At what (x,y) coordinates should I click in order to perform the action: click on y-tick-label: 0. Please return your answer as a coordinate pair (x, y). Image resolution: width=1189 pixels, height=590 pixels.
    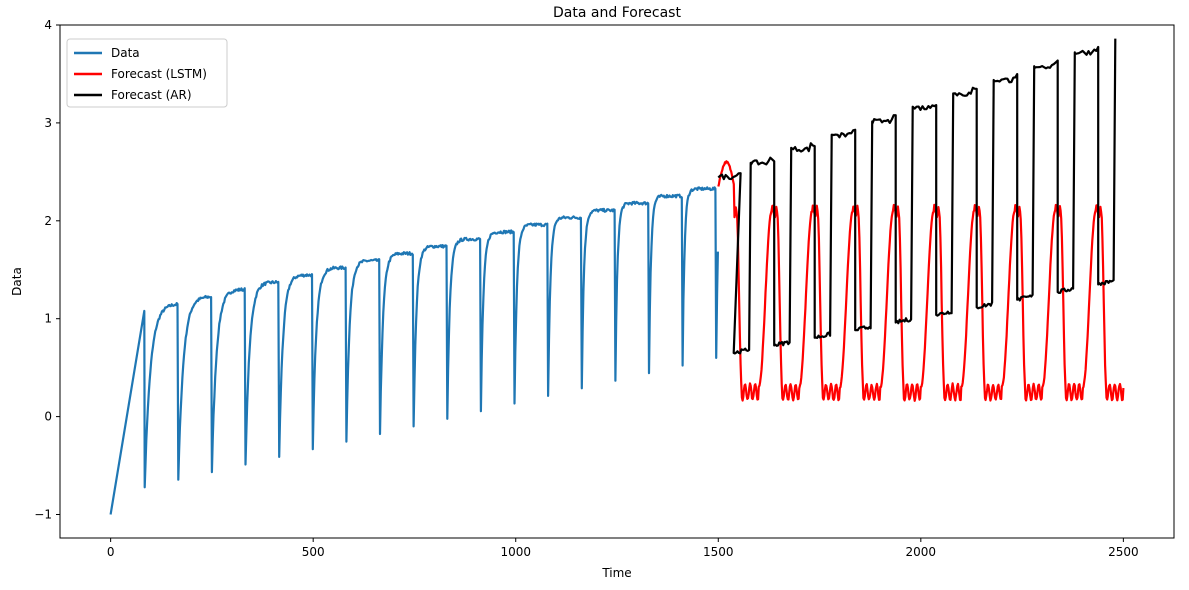
    Looking at the image, I should click on (48, 417).